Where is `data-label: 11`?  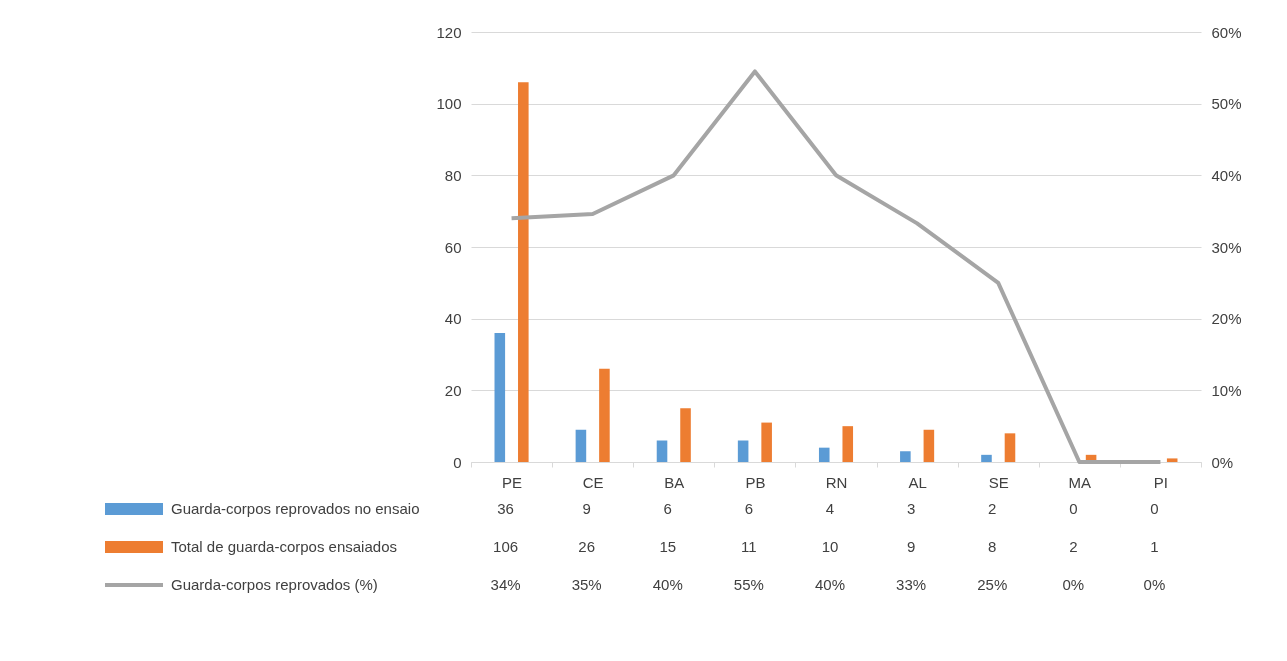
data-label: 11 is located at coordinates (749, 546).